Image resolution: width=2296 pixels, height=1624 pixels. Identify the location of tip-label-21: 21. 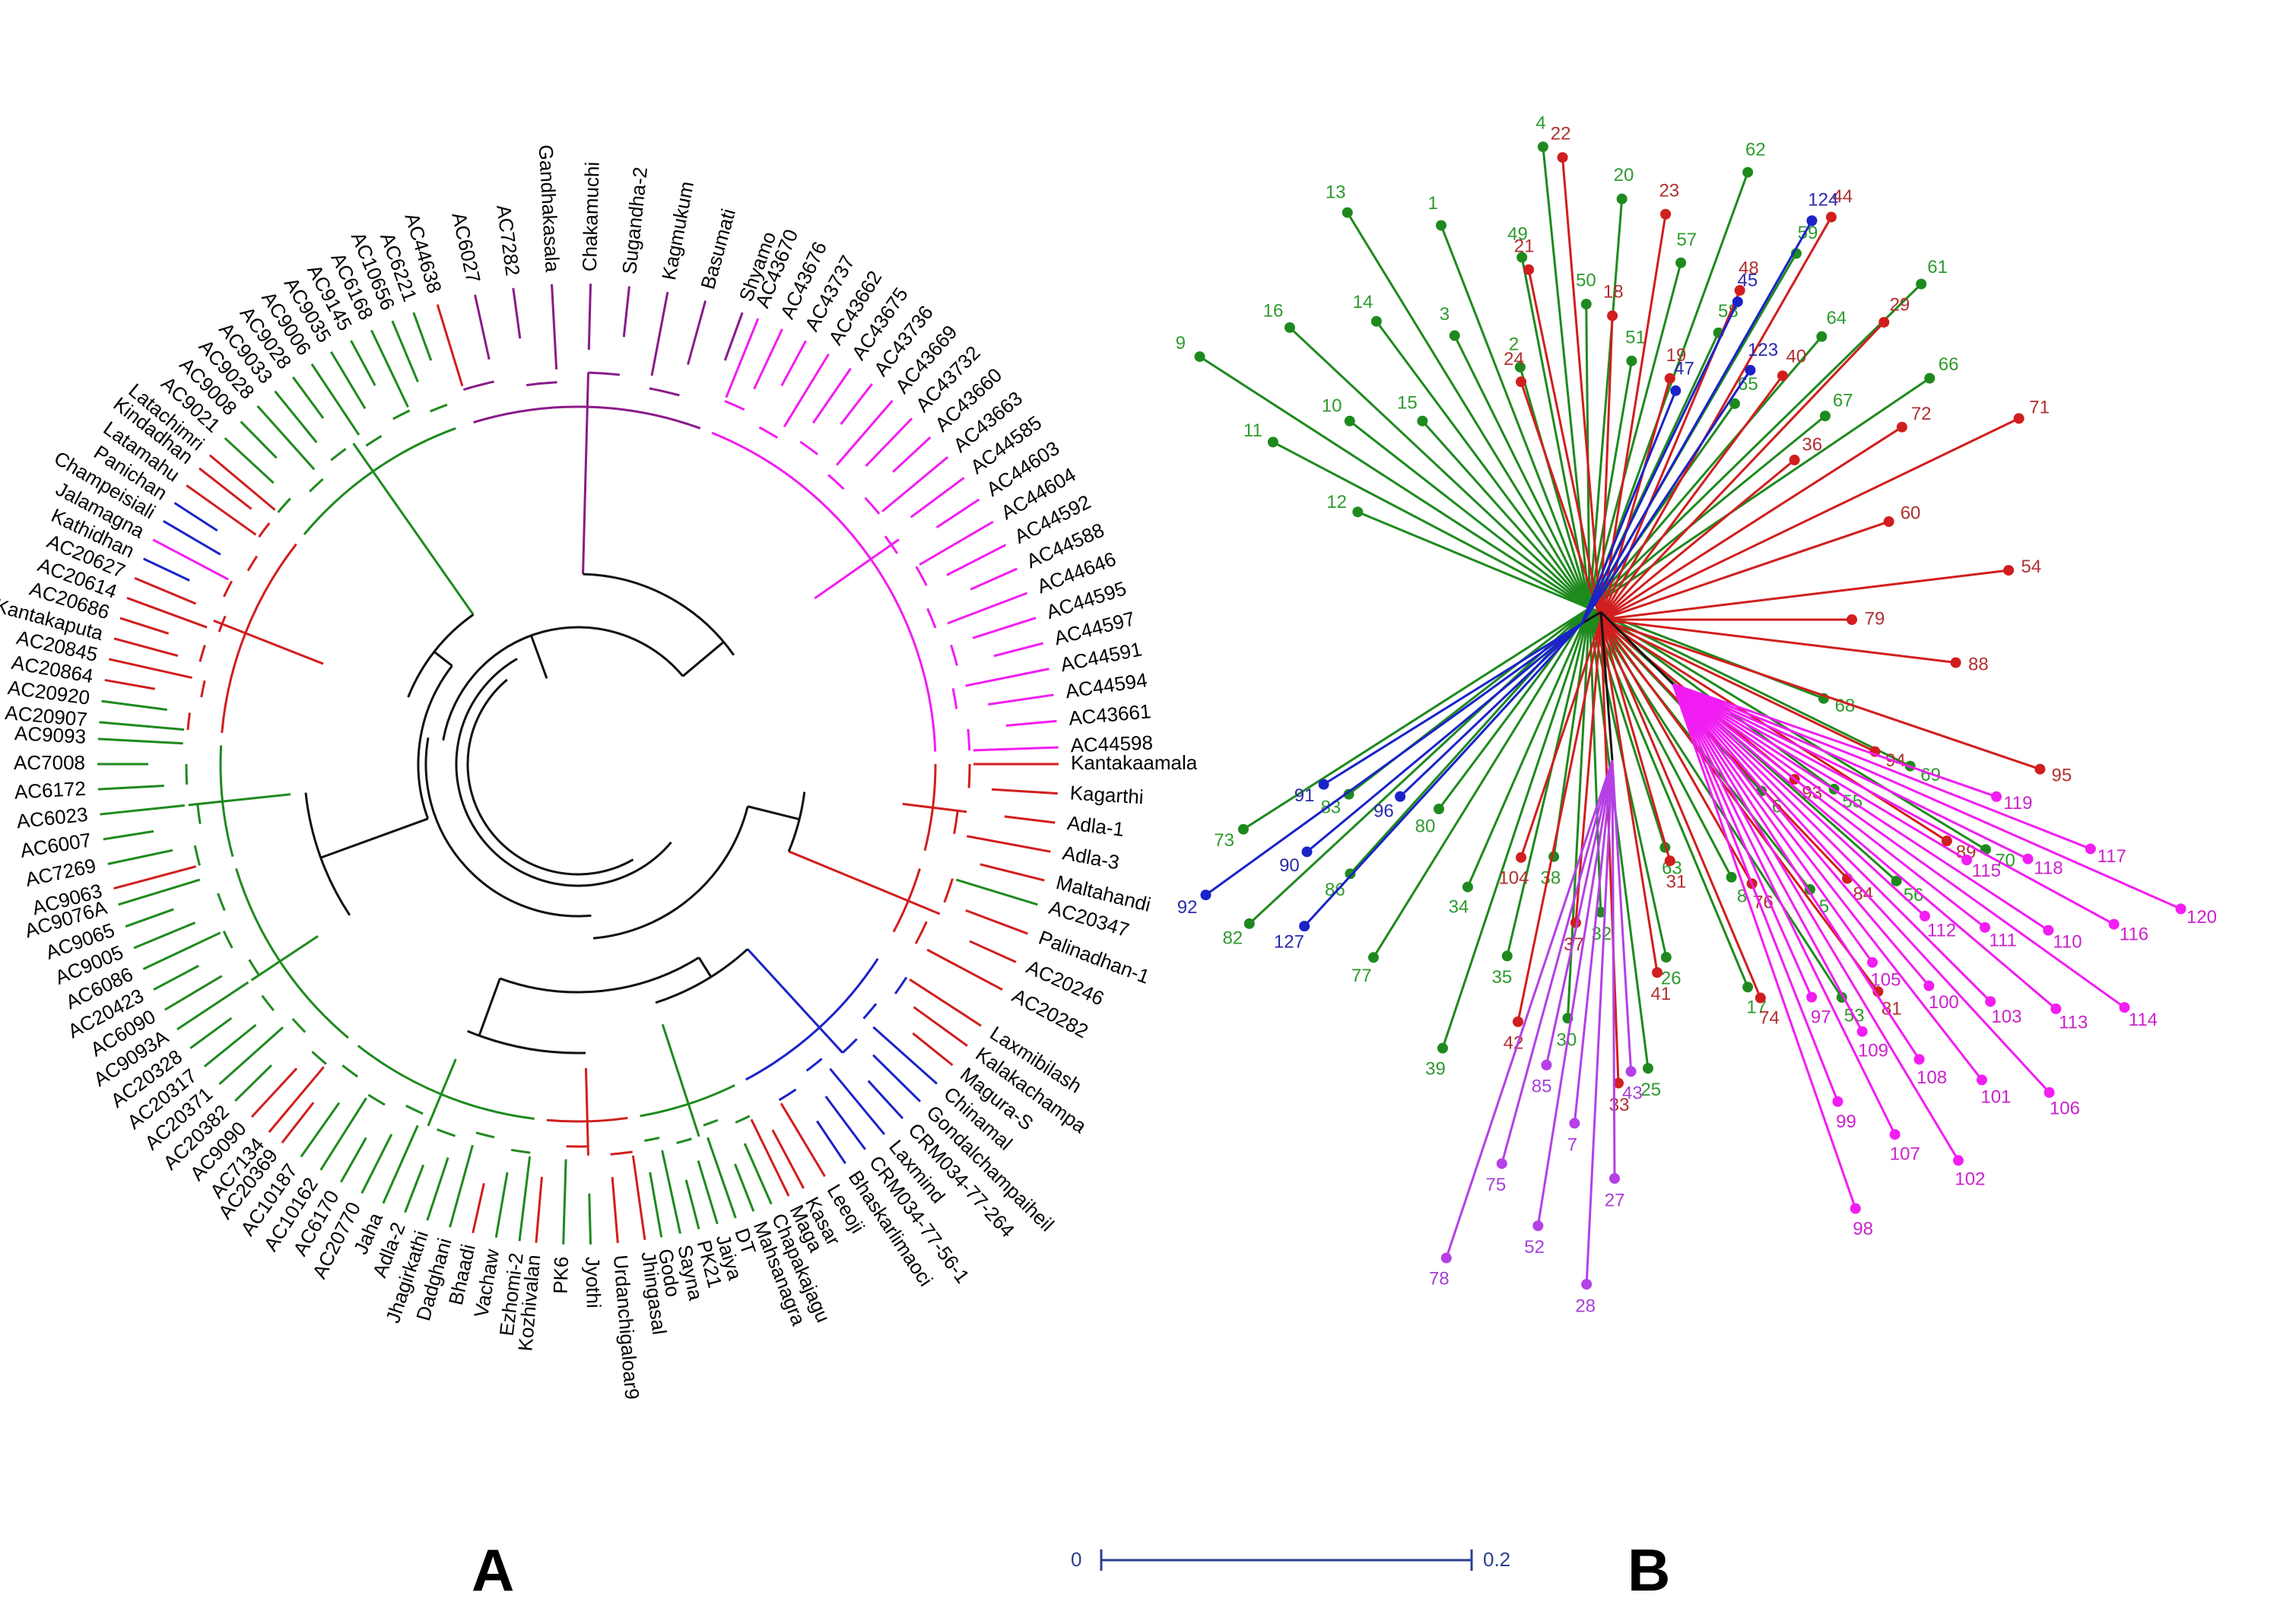
(1524, 246).